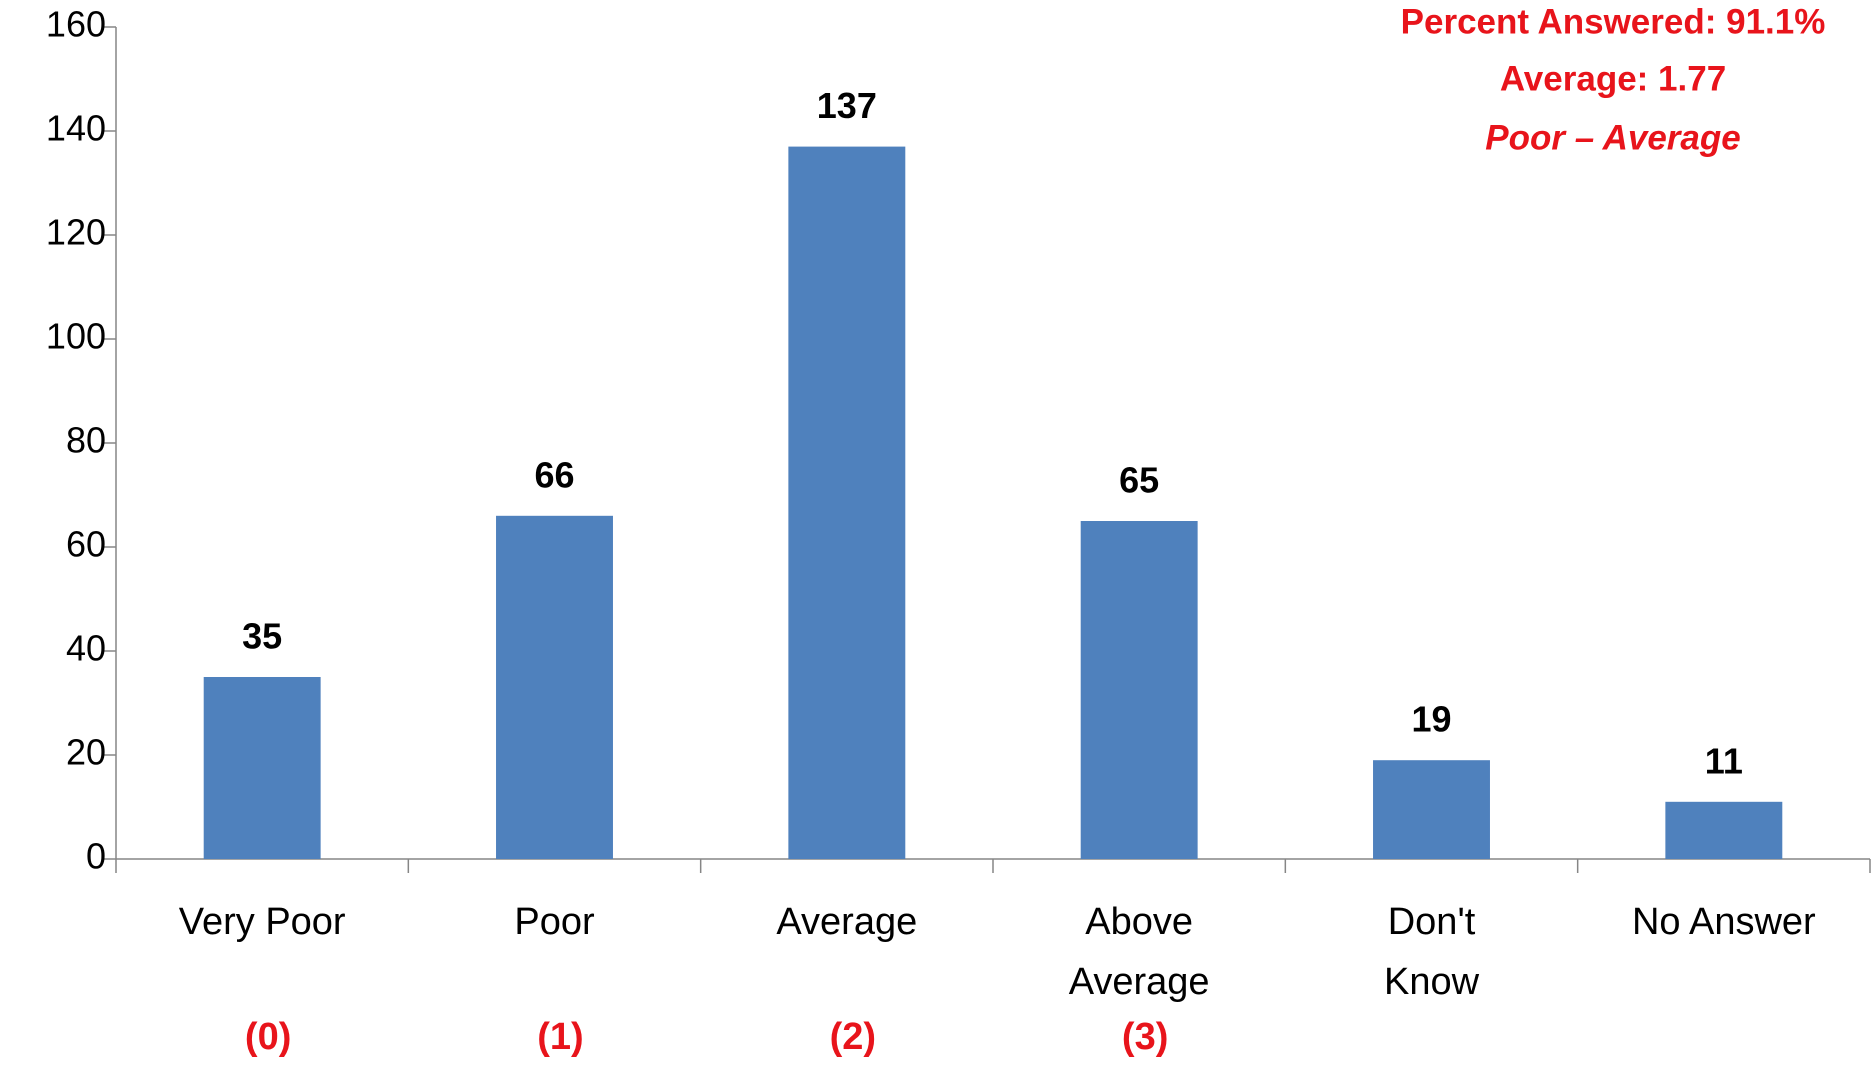 This screenshot has width=1874, height=1067. I want to click on category-code: (3), so click(1145, 1037).